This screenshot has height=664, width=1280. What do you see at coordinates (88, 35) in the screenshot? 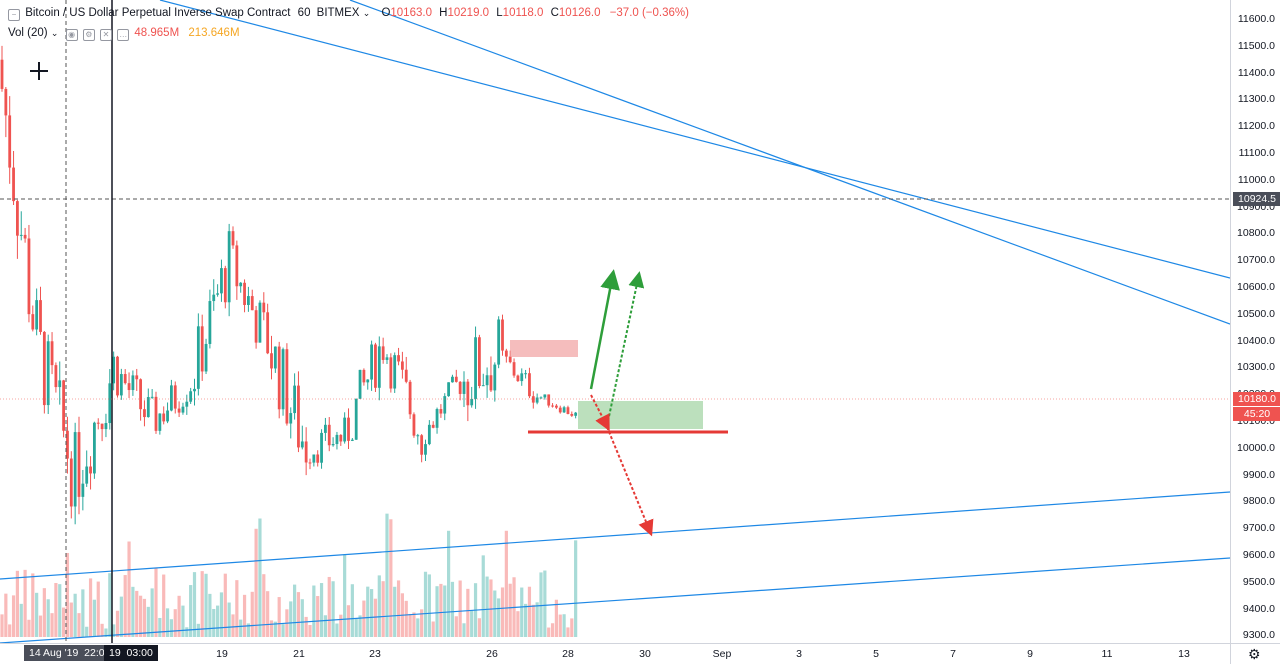
I see `settings-small-icon: ⚙` at bounding box center [88, 35].